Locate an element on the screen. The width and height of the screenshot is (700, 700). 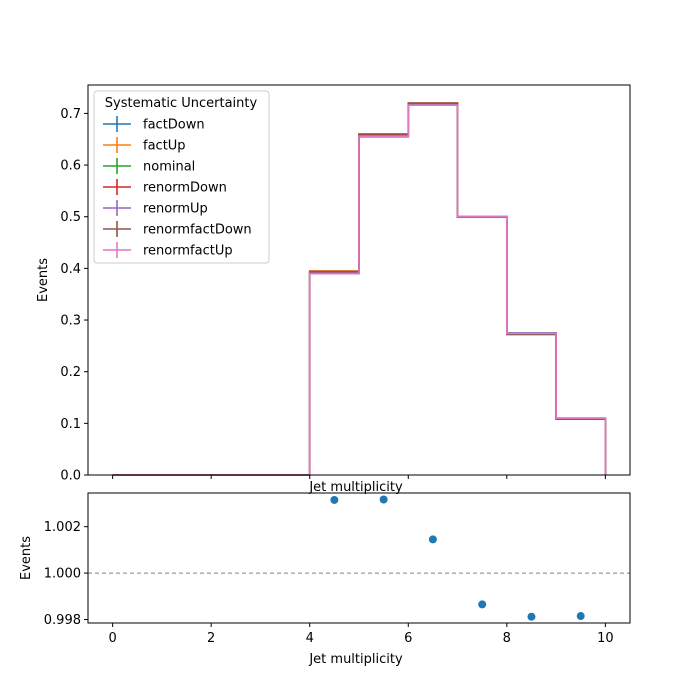
legend-entry-renormfactUp: renormfactUp is located at coordinates (168, 250).